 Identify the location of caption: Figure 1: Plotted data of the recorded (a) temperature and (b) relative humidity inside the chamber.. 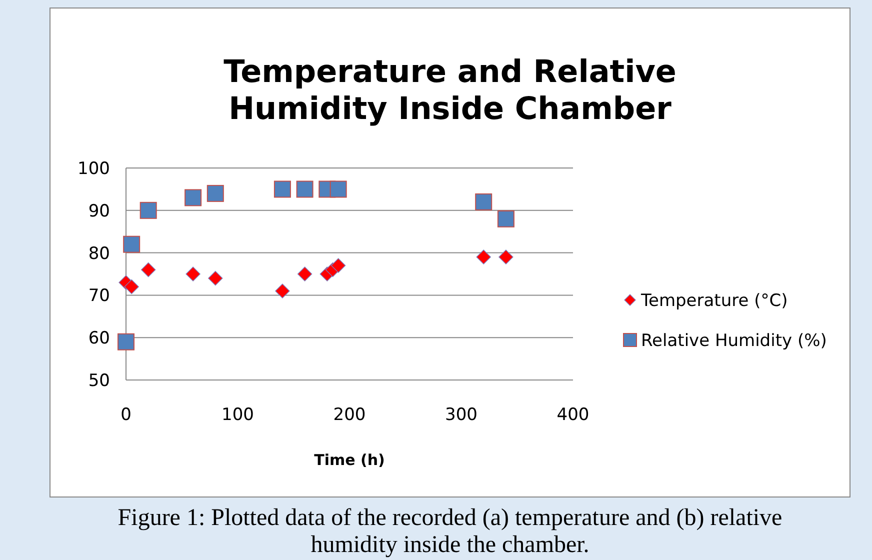
(450, 531).